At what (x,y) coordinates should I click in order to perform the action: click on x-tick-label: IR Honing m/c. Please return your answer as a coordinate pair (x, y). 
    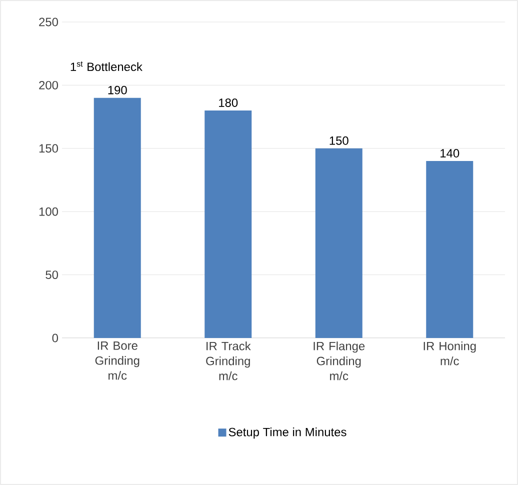
    Looking at the image, I should click on (450, 354).